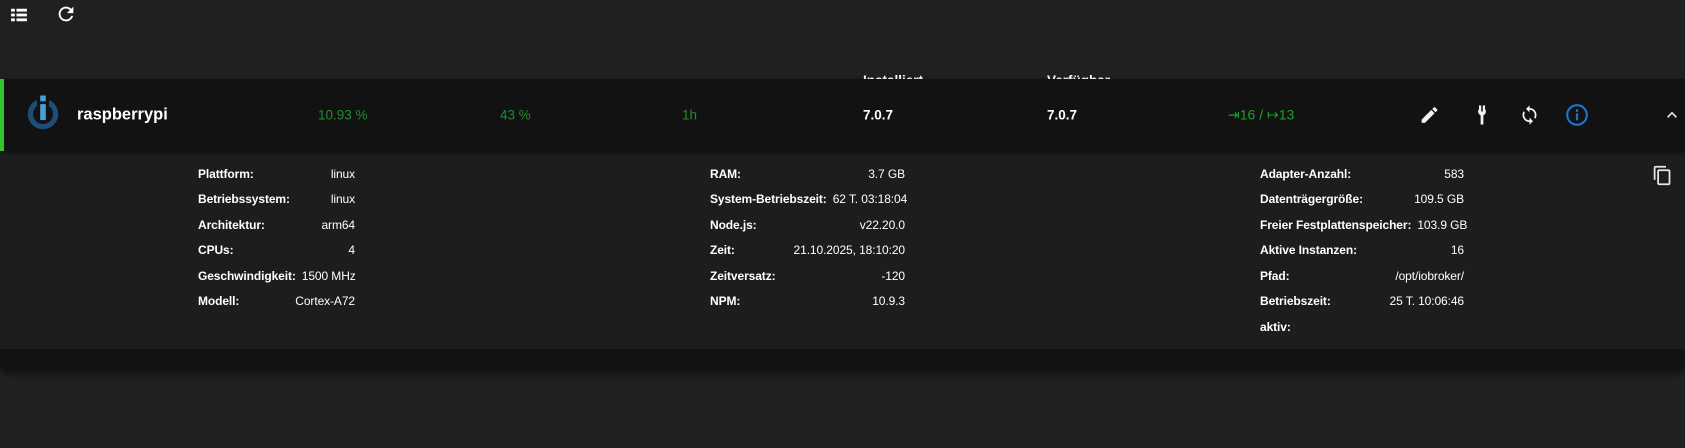 The width and height of the screenshot is (1685, 448). I want to click on detail-row: NPM: 10.9.3, so click(807, 302).